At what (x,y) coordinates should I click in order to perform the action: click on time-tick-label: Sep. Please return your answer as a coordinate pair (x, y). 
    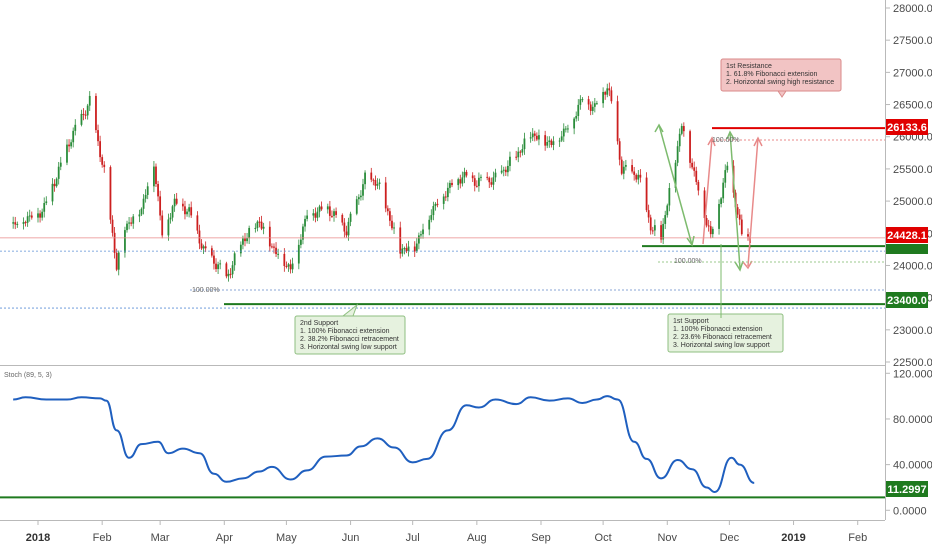
    Looking at the image, I should click on (541, 538).